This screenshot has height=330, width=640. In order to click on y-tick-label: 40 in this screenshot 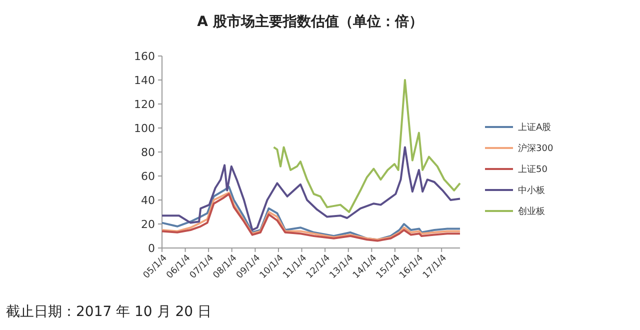, I will do `click(148, 200)`.